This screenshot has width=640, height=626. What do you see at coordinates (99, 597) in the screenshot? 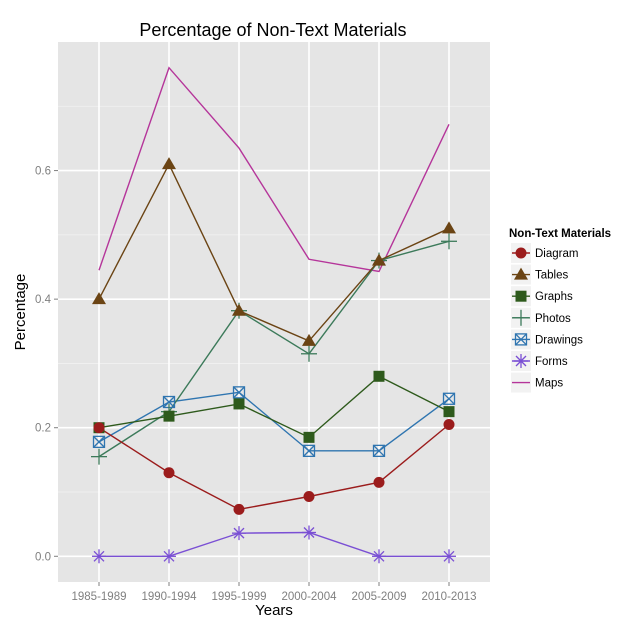
I see `x-tick-label: 1985-1989` at bounding box center [99, 597].